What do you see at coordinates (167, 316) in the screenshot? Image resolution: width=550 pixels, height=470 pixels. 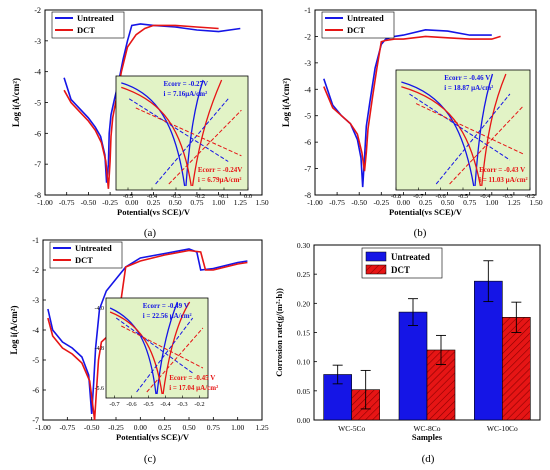 I see `inset-annotation-untreated: i = 22.56 μA/cm²` at bounding box center [167, 316].